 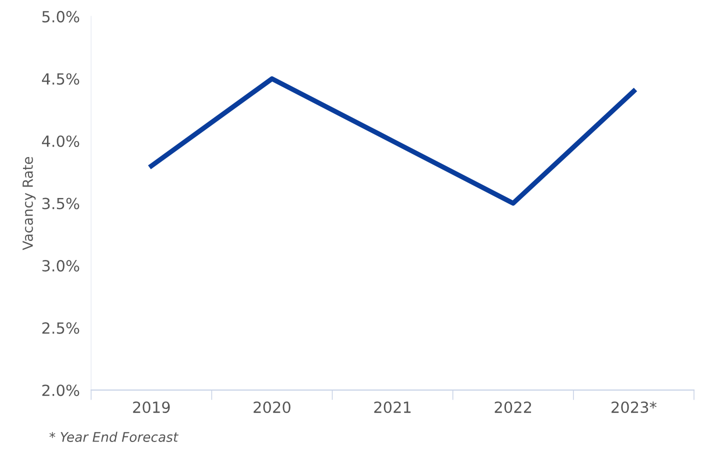 I want to click on y-tick-label: 3.5%, so click(x=61, y=204).